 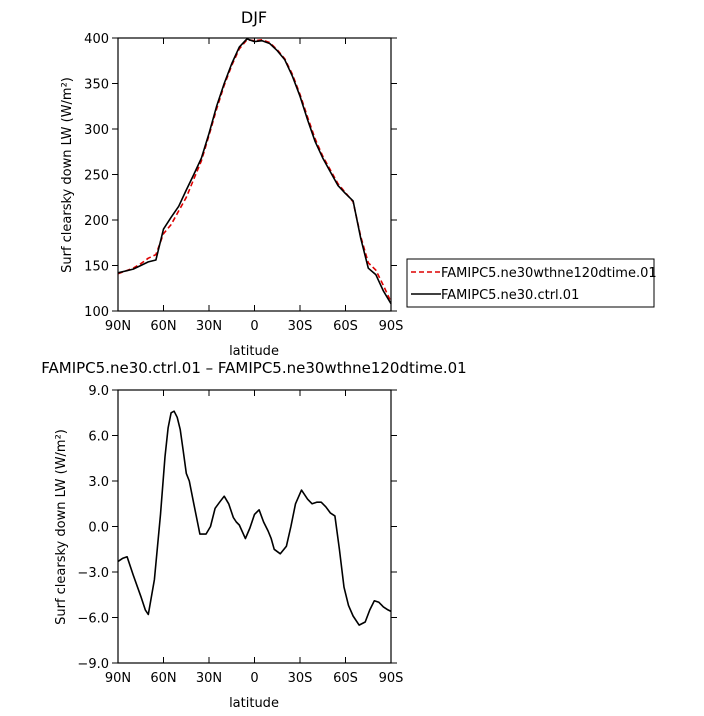 What do you see at coordinates (345, 678) in the screenshot?
I see `bottom-x-tick-label: 60S` at bounding box center [345, 678].